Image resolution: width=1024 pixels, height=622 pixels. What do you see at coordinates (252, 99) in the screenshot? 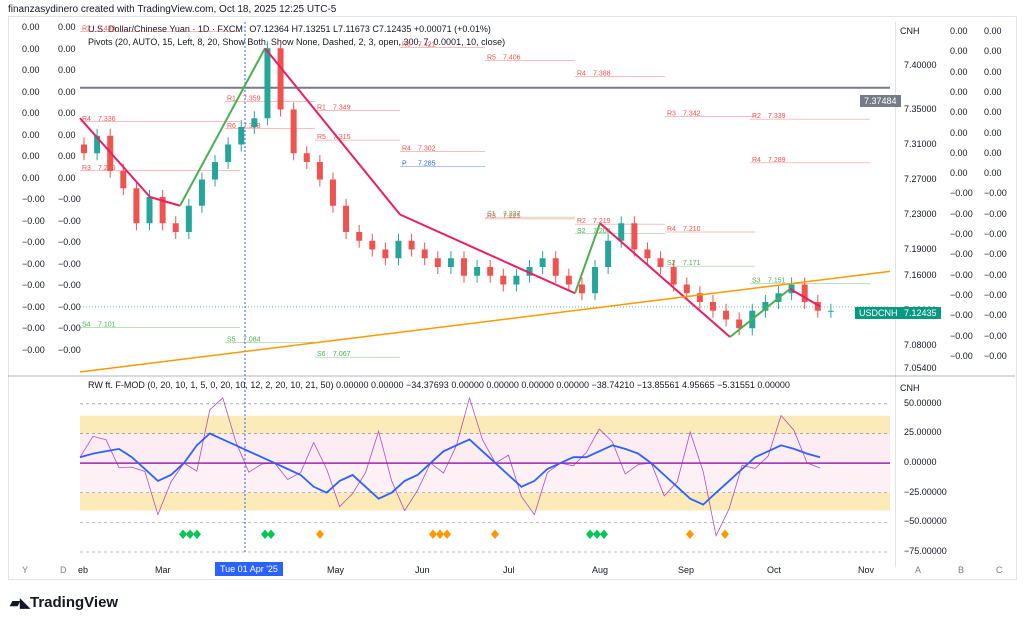
I see `pivot-value: 7.359` at bounding box center [252, 99].